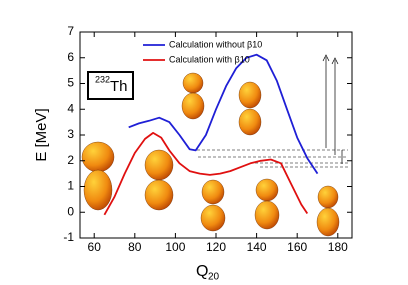 The width and height of the screenshot is (408, 285). Describe the element at coordinates (41, 134) in the screenshot. I see `y-axis-label: E [MeV]` at that location.